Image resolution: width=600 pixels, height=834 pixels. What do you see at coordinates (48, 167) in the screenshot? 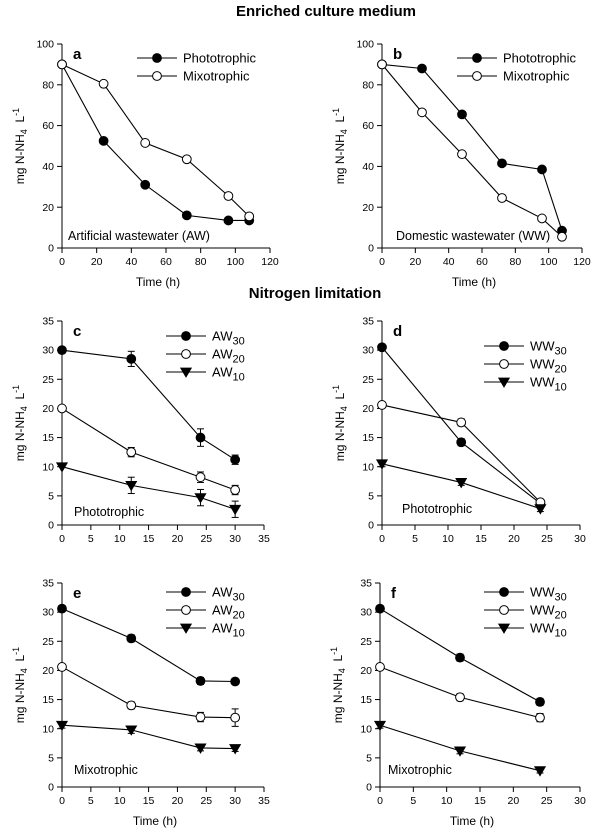
I see `y-tick-label: 40` at bounding box center [48, 167].